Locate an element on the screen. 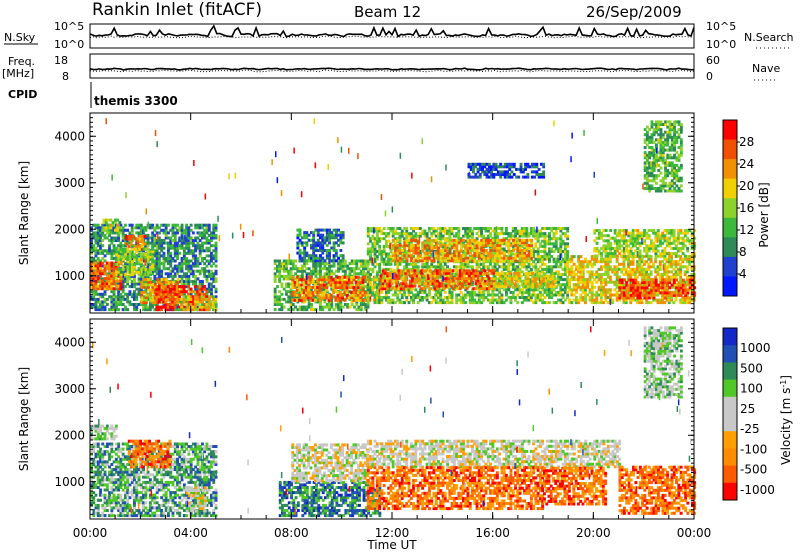  cpid-value: themis 3300 is located at coordinates (136, 101).